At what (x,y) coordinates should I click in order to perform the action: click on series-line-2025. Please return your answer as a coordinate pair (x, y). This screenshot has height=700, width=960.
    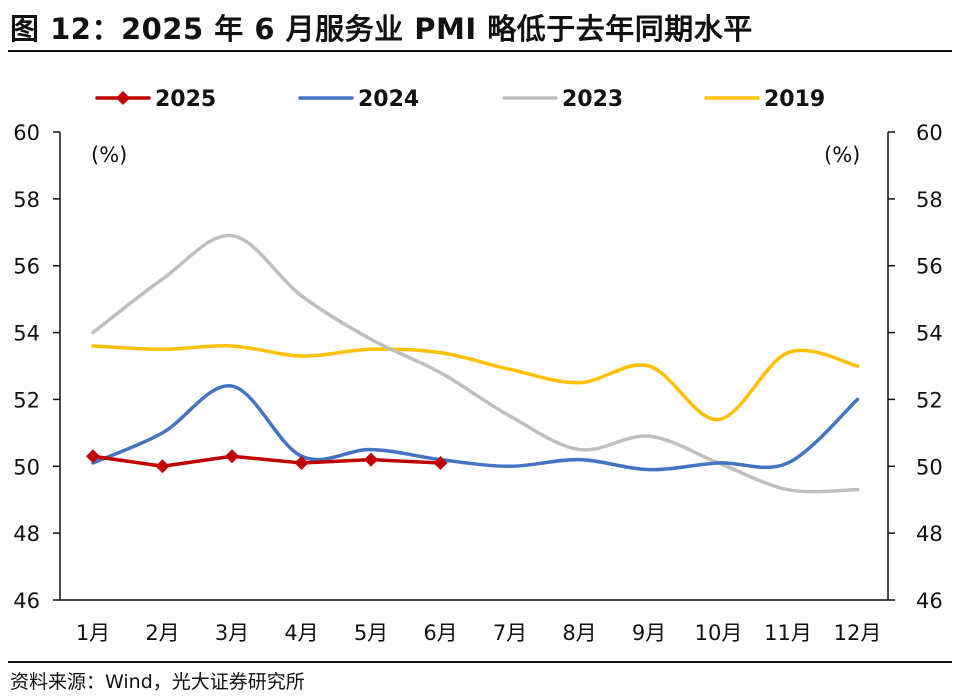
    Looking at the image, I should click on (267, 461).